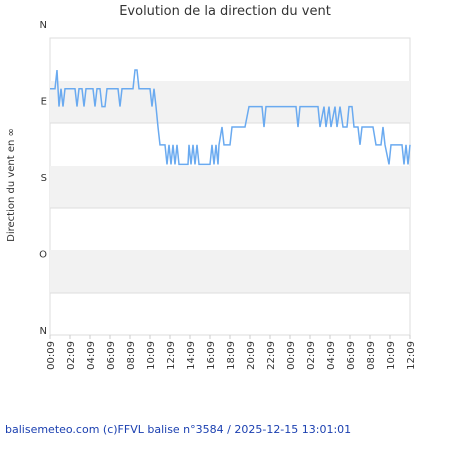 The image size is (450, 454). What do you see at coordinates (43, 255) in the screenshot?
I see `y-tick-label: O` at bounding box center [43, 255].